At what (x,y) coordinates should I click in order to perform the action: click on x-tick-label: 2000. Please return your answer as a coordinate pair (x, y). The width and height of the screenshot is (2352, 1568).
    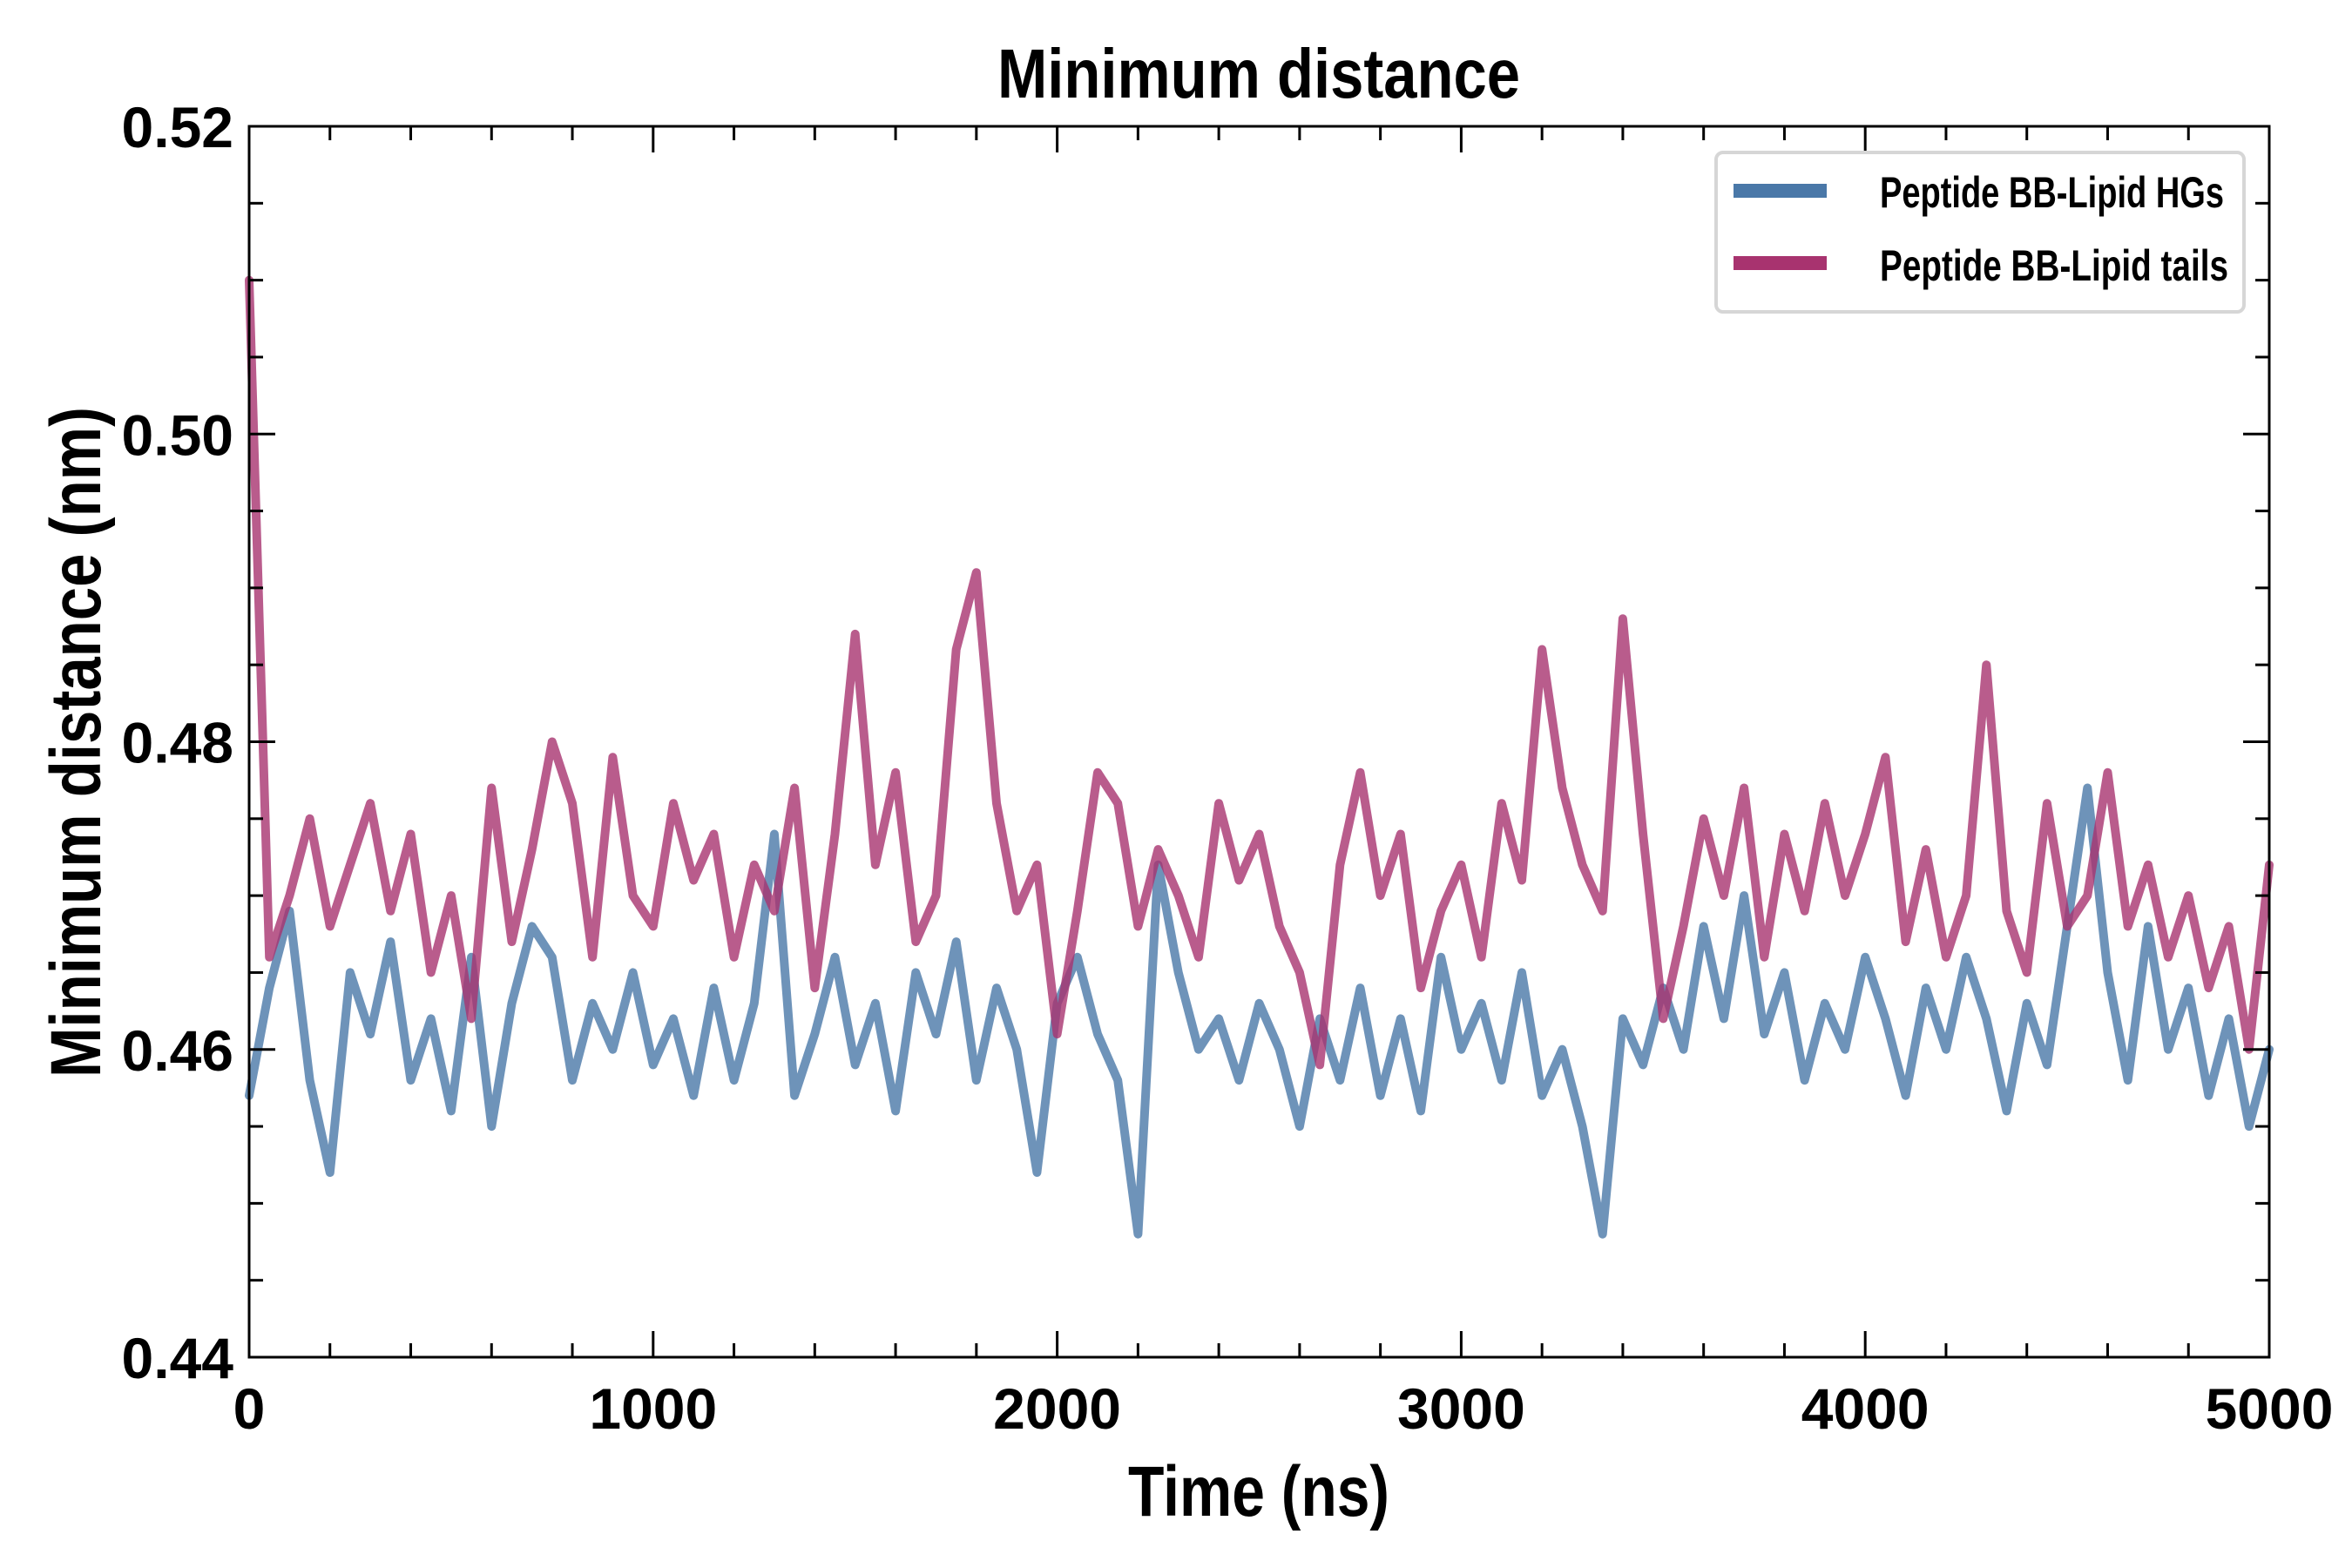
    Looking at the image, I should click on (1057, 1408).